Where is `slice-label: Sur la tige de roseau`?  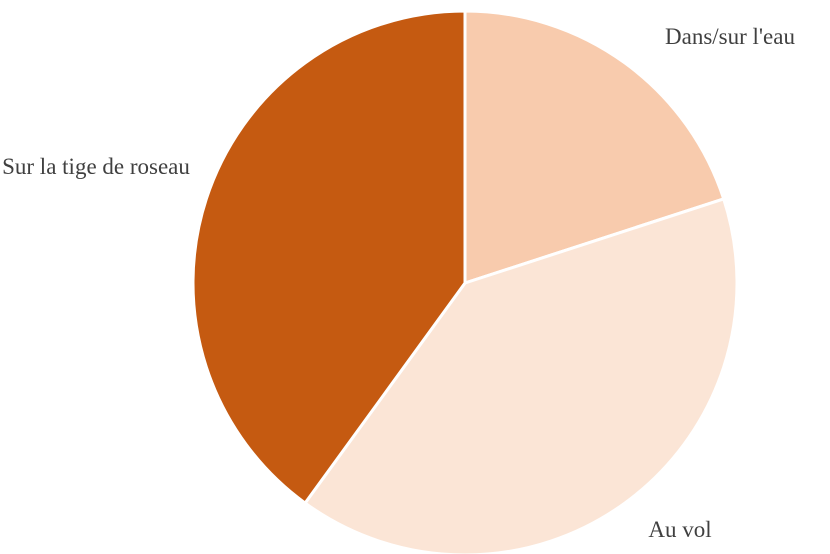 slice-label: Sur la tige de roseau is located at coordinates (96, 166).